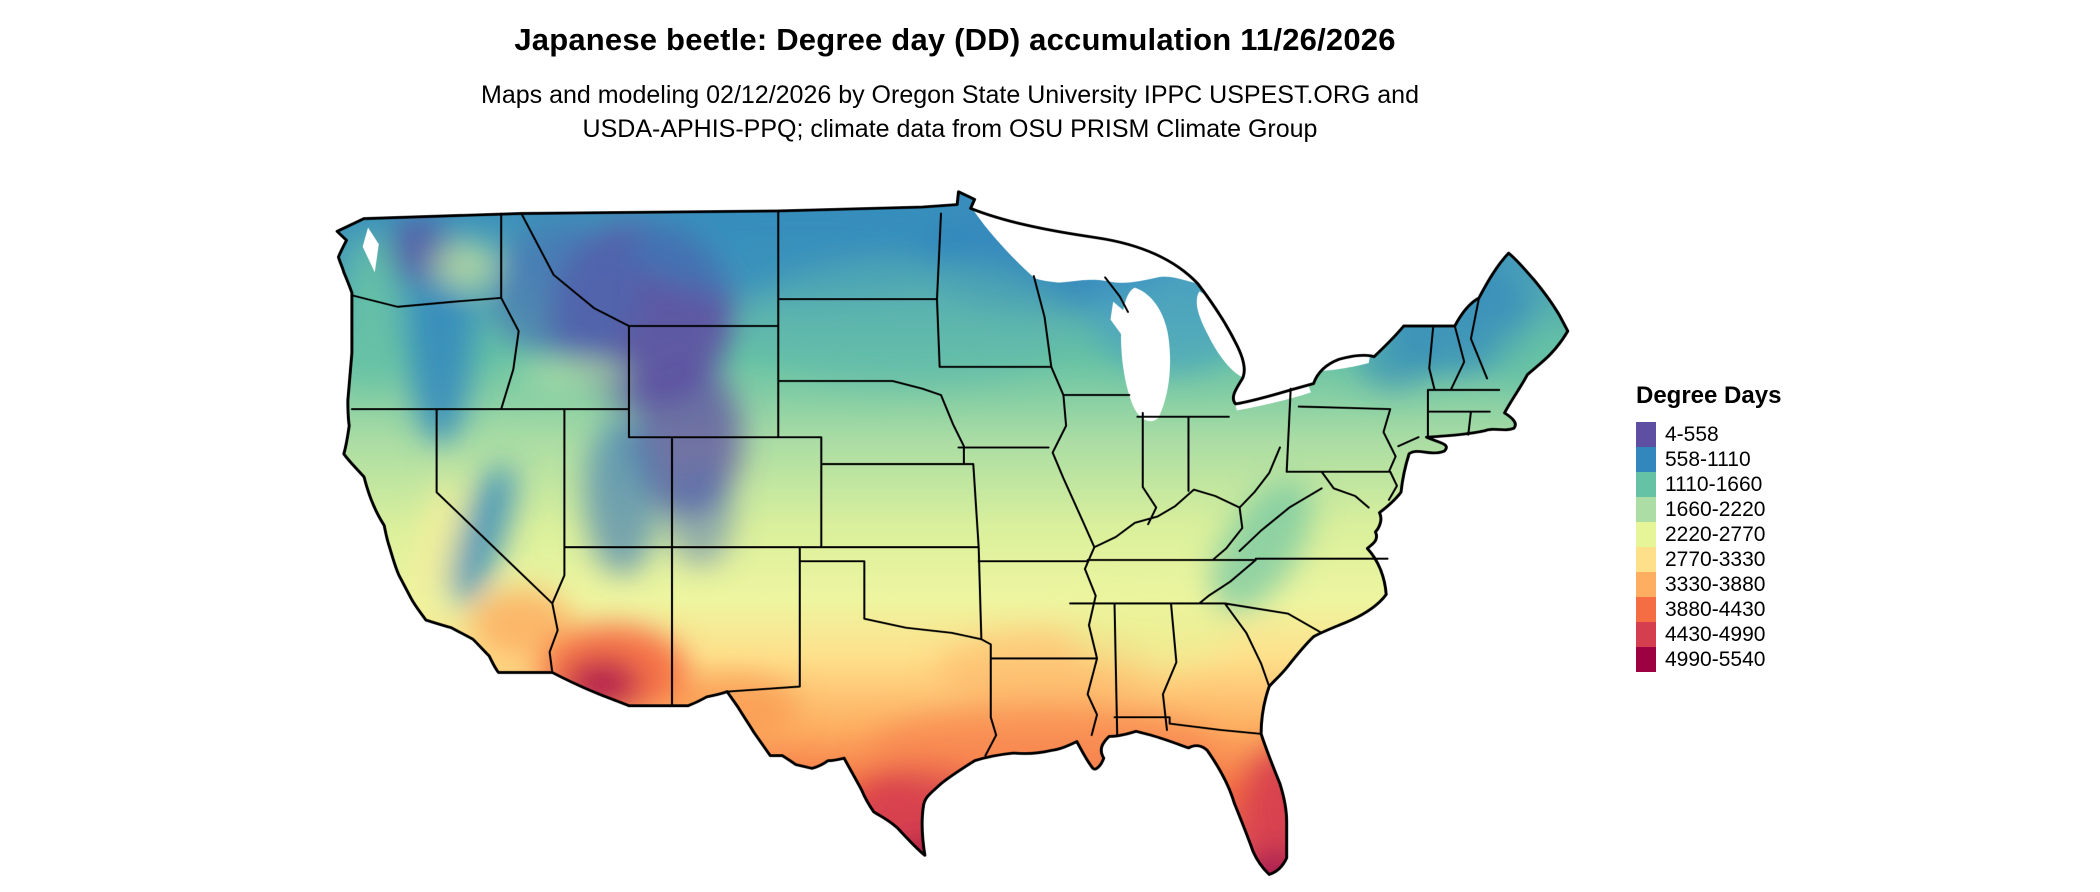 The image size is (2100, 892). What do you see at coordinates (1715, 509) in the screenshot?
I see `legend-label: 1660-2220` at bounding box center [1715, 509].